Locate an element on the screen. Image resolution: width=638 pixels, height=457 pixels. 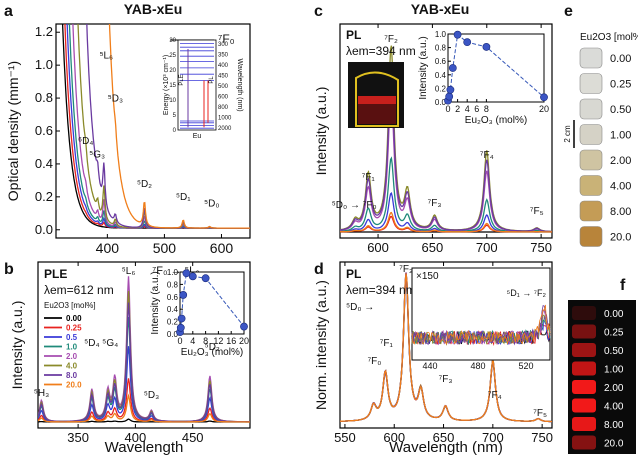
sample-concentration-label: 0.25 is located at coordinates (620, 85).